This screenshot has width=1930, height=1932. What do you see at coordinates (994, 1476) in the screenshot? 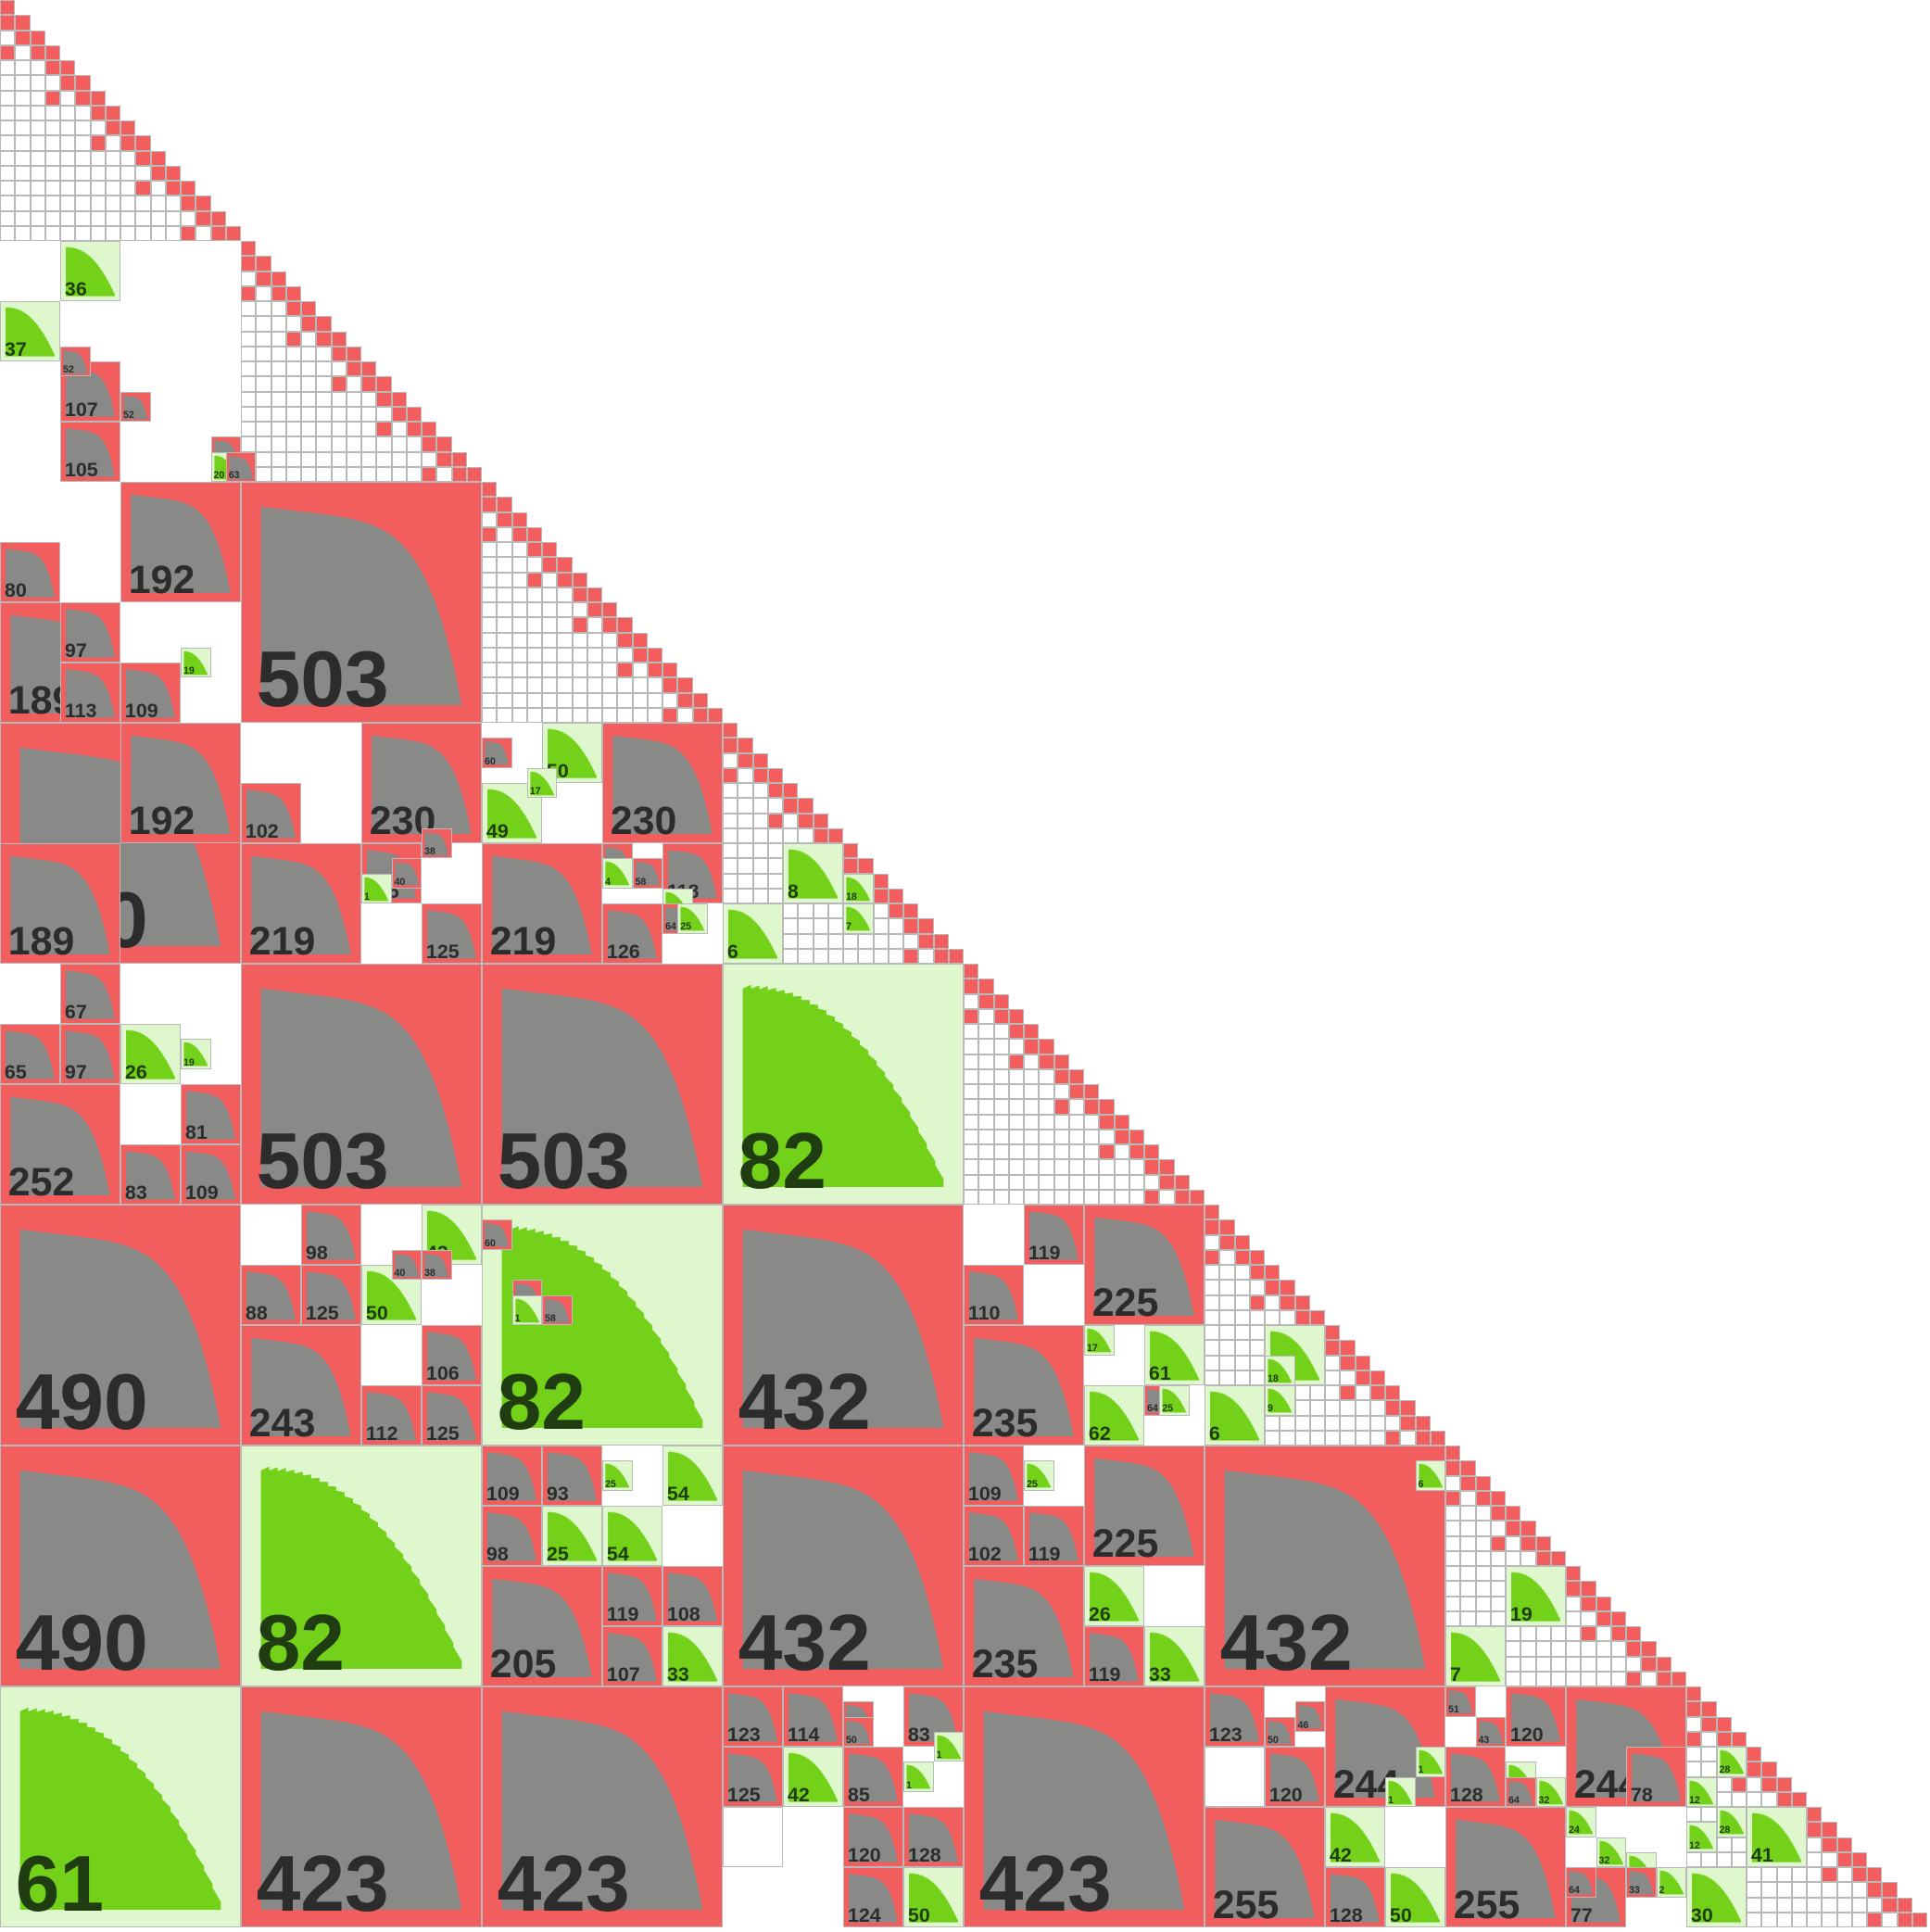
I see `low-rank-block: 109` at bounding box center [994, 1476].